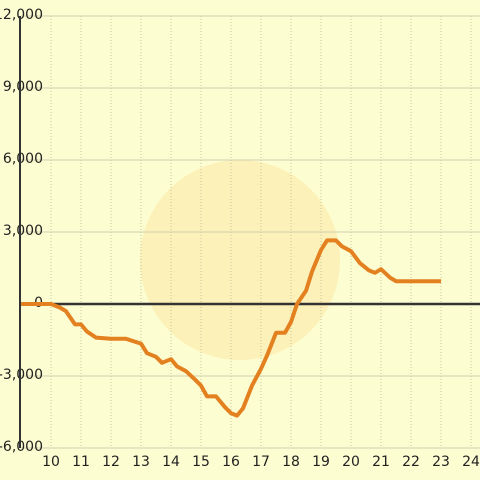 The height and width of the screenshot is (480, 480). Describe the element at coordinates (23, 87) in the screenshot. I see `y-tick-label: 9,000` at that location.